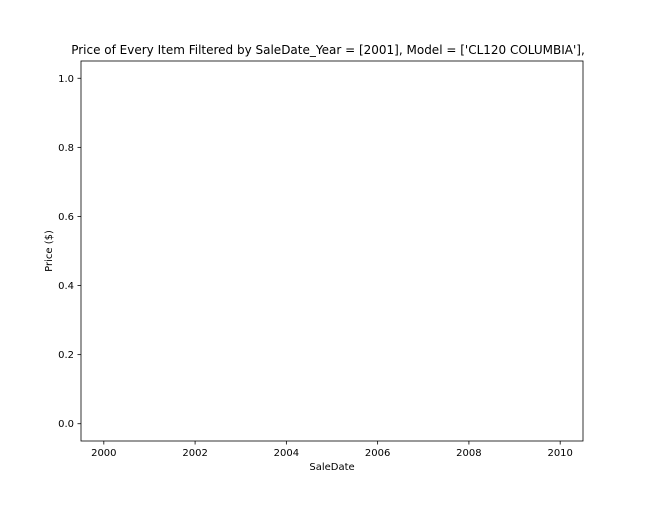 The image size is (648, 508). I want to click on y-axis-label: Price ($), so click(49, 251).